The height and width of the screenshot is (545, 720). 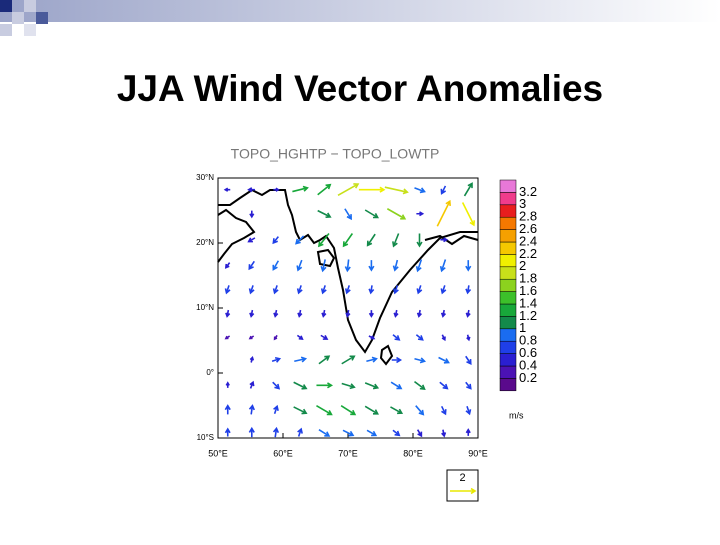 I want to click on colorbar-label: 1, so click(x=522, y=327).